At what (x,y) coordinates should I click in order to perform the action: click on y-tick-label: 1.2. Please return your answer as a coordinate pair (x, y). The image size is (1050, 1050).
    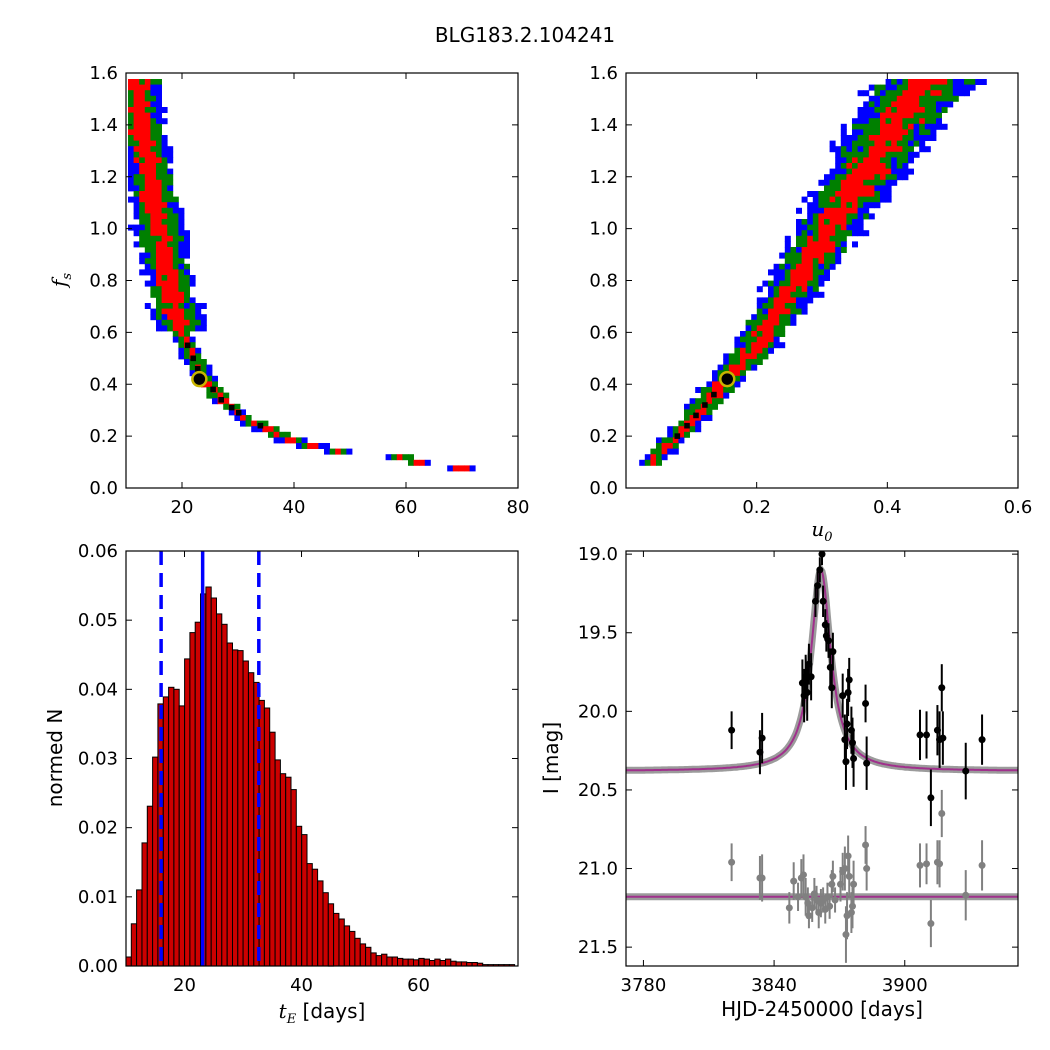
    Looking at the image, I should click on (603, 177).